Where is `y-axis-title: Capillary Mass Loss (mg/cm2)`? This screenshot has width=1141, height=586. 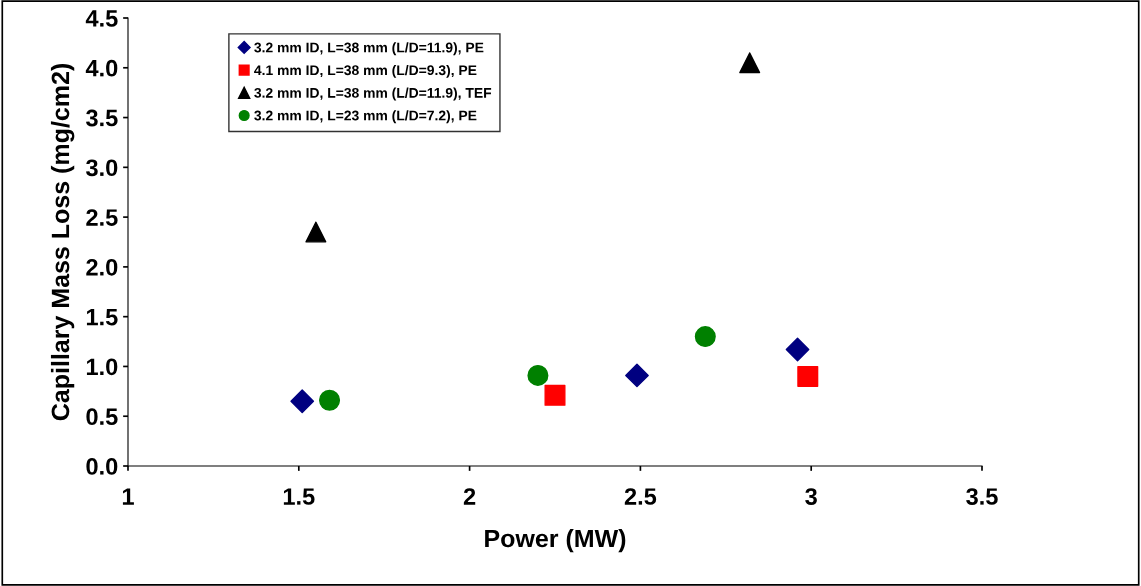 y-axis-title: Capillary Mass Loss (mg/cm2) is located at coordinates (62, 242).